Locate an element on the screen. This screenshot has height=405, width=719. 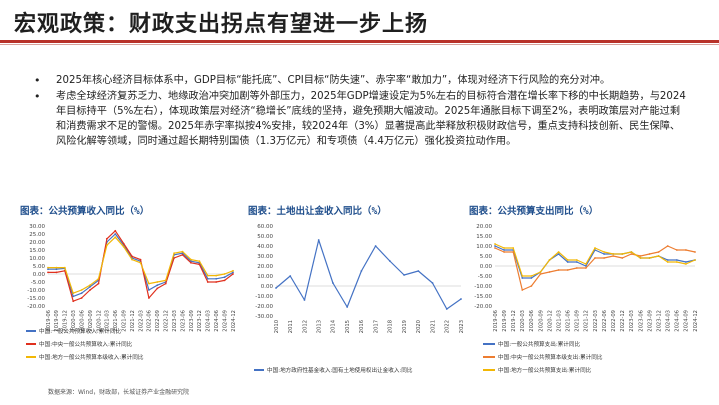
y-tick-label: 15.00 is located at coordinates (37, 251).